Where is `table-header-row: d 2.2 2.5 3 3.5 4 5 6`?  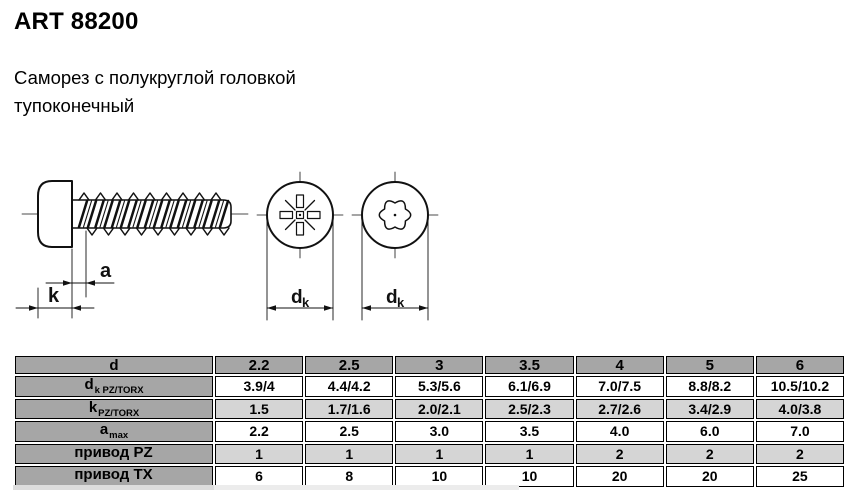
table-header-row: d 2.2 2.5 3 3.5 4 5 6 is located at coordinates (429, 365).